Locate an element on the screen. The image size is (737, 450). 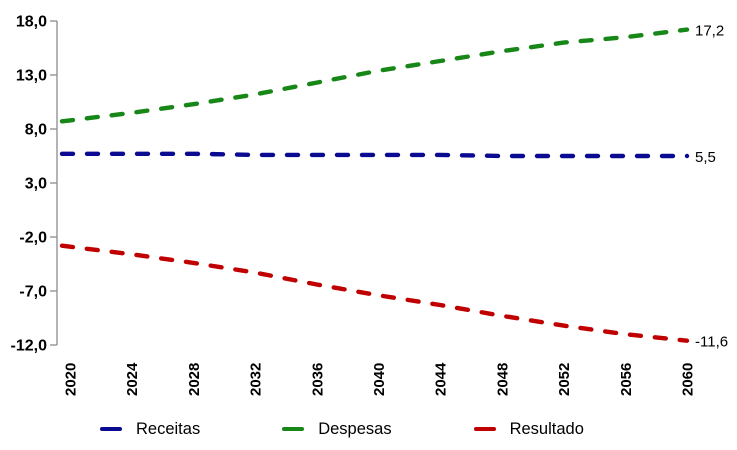
x-axis-tick-label: 2056 is located at coordinates (626, 379).